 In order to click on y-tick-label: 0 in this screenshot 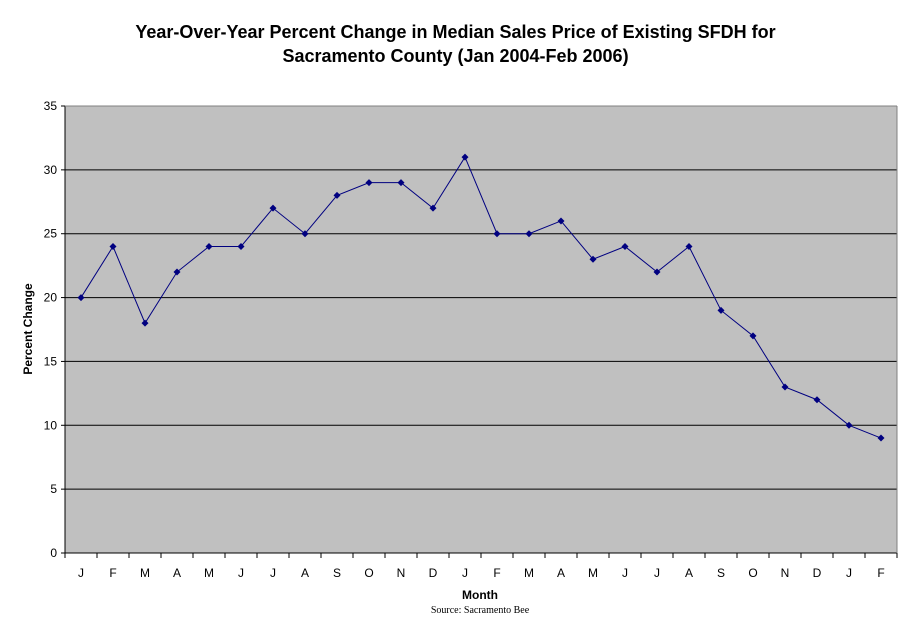, I will do `click(53, 553)`.